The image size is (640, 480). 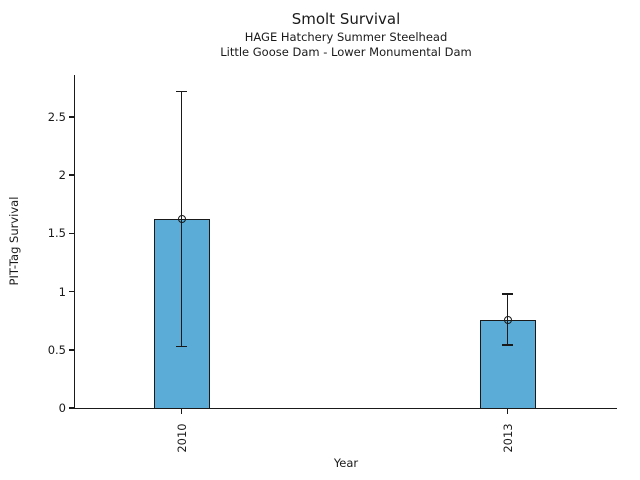 What do you see at coordinates (507, 345) in the screenshot?
I see `error-cap-bottom-2013` at bounding box center [507, 345].